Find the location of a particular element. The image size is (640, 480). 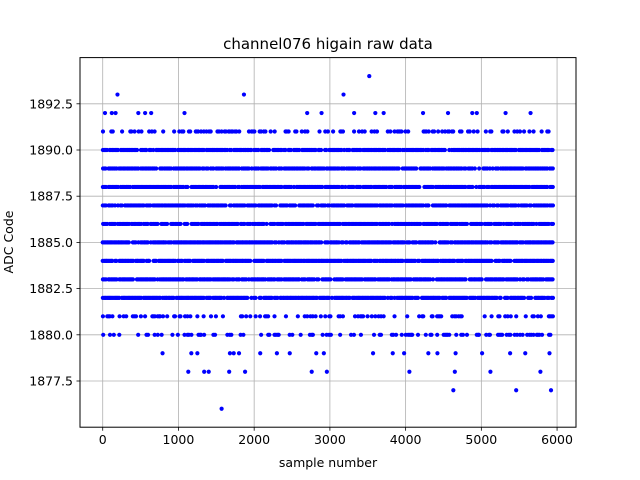

x-tick-label: 3000 is located at coordinates (330, 439).